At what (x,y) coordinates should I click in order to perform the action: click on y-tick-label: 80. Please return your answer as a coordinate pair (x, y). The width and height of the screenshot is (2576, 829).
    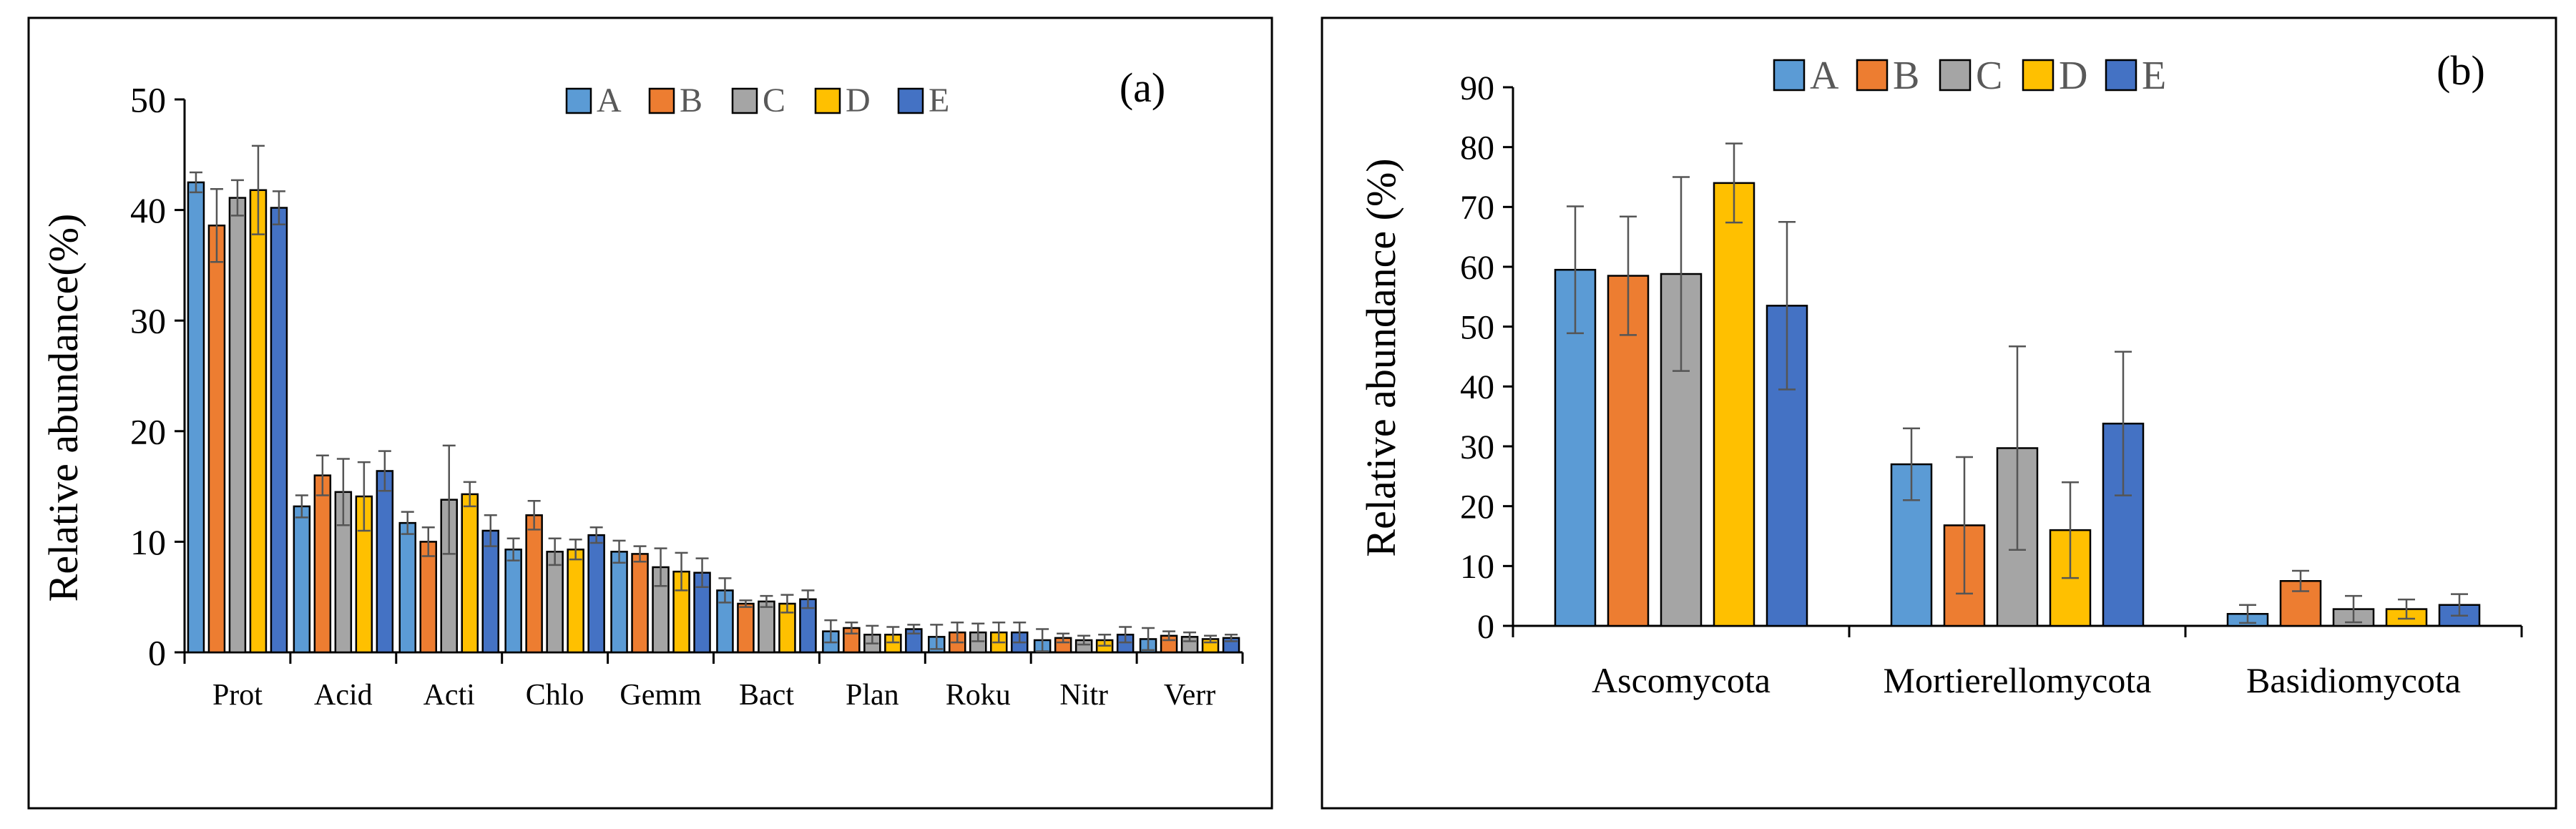
    Looking at the image, I should click on (1477, 148).